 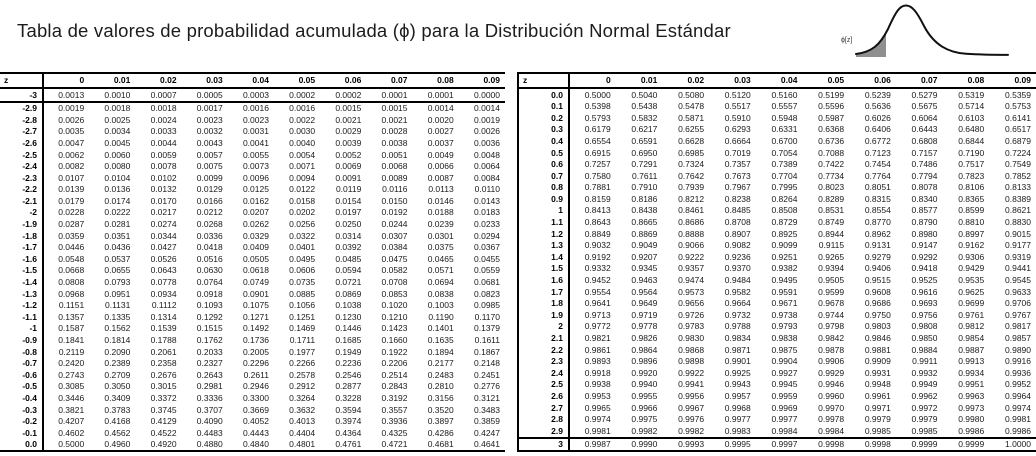 What do you see at coordinates (691, 233) in the screenshot?
I see `probability-cell: 0.8888` at bounding box center [691, 233].